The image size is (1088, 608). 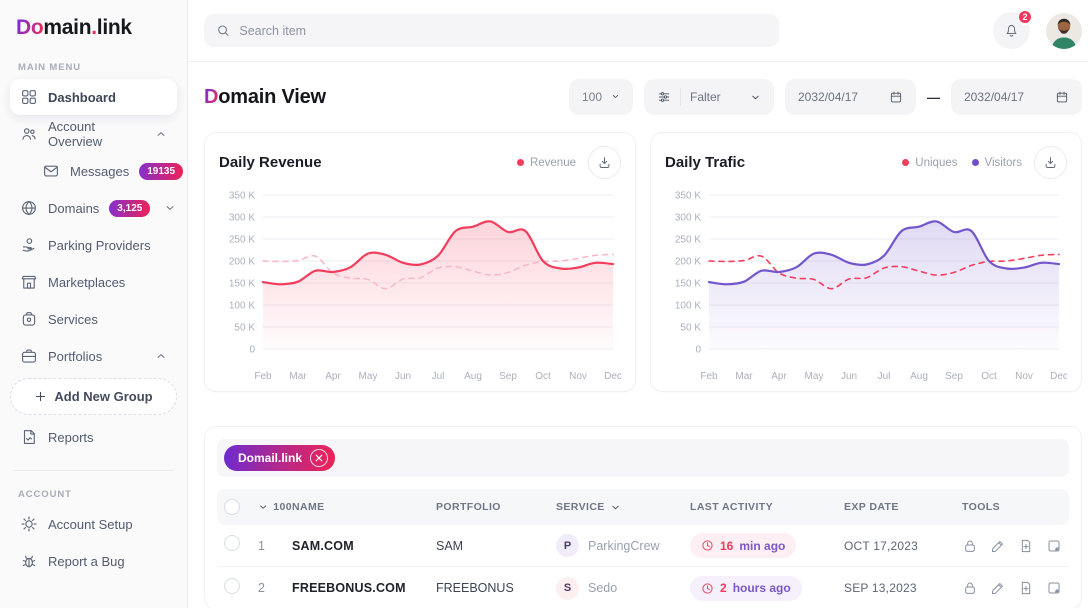 I want to click on column-header-exp-date: EXP DATE, so click(x=871, y=507).